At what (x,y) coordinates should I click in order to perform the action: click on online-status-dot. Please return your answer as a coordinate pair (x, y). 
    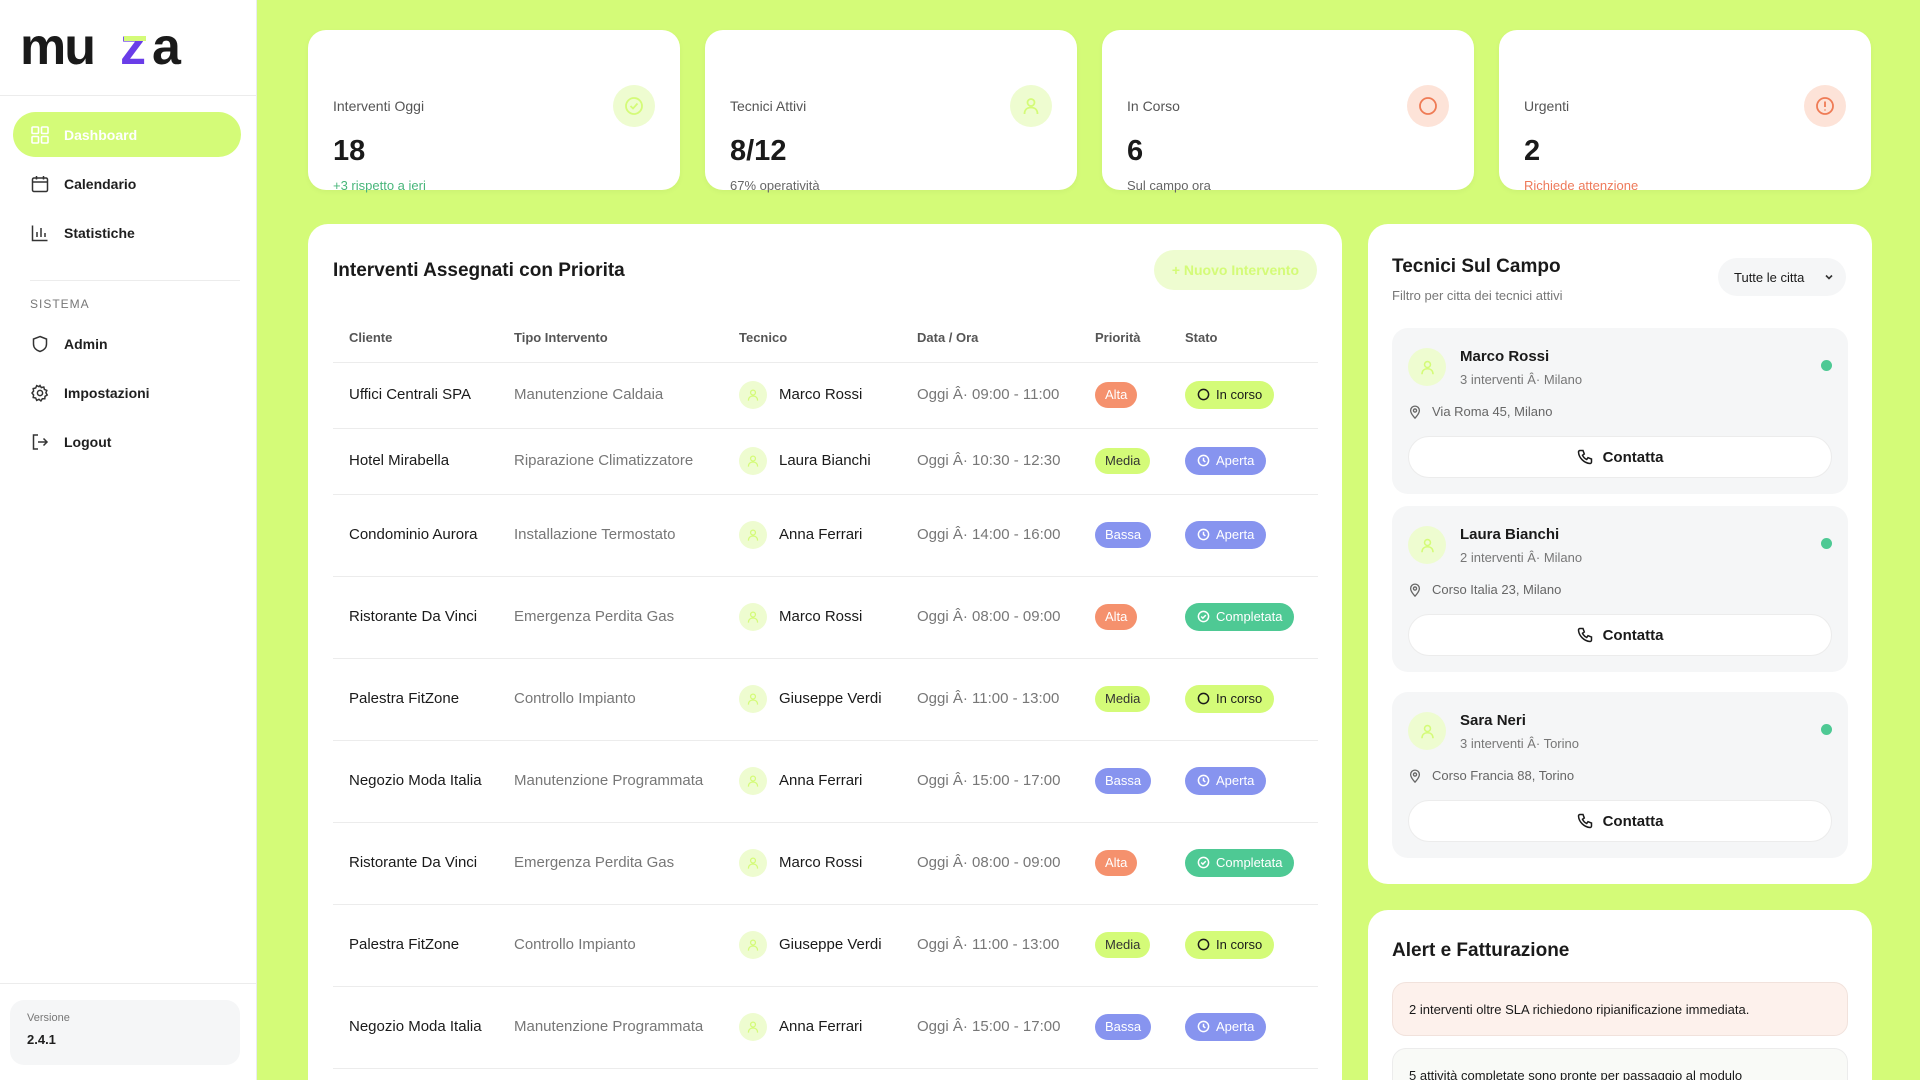
    Looking at the image, I should click on (1826, 543).